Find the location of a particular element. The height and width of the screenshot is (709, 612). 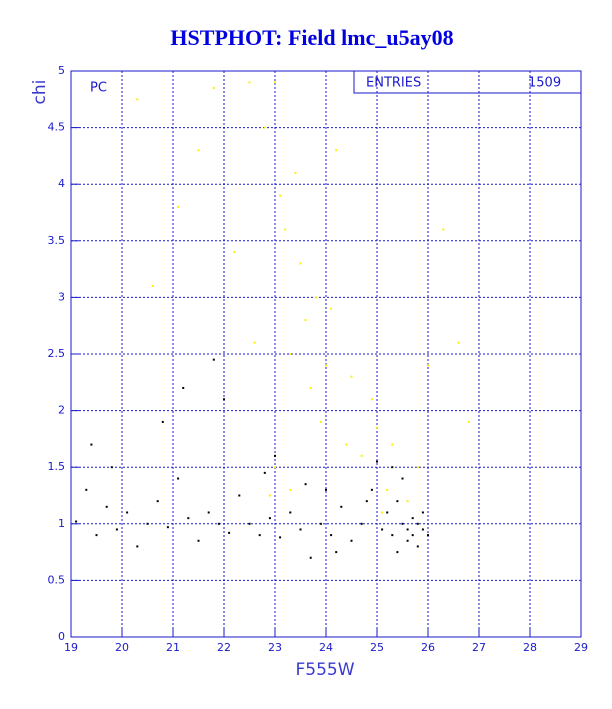

x-tick-label: 26 is located at coordinates (428, 647).